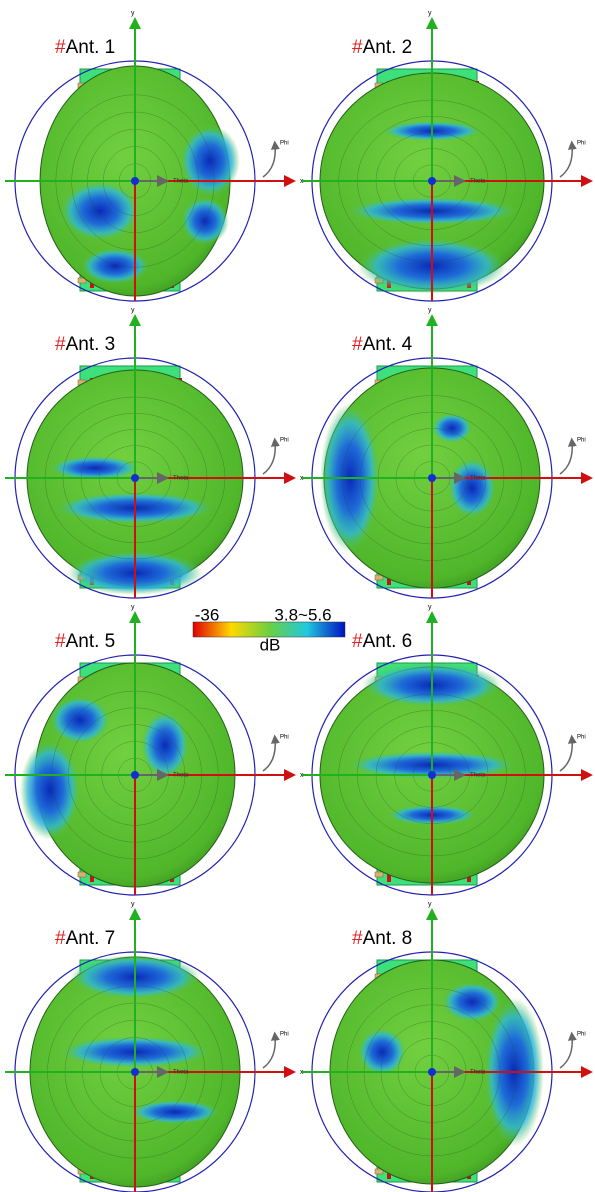 Image resolution: width=595 pixels, height=1192 pixels. I want to click on colorbar-gradient, so click(269, 629).